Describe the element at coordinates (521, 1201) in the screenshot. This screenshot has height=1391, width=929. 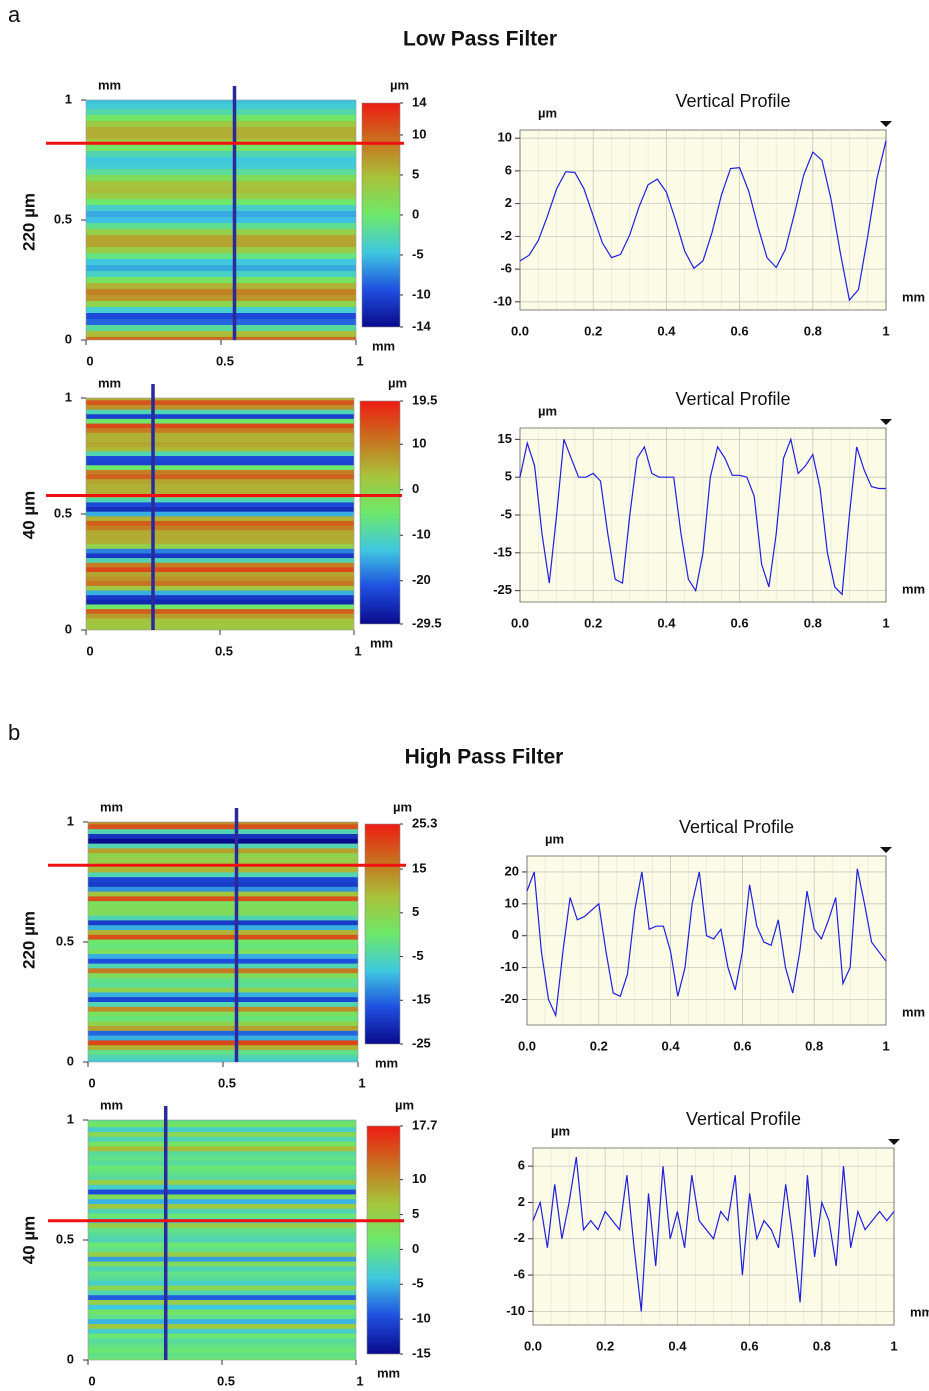
I see `y-tick-label: 2` at that location.